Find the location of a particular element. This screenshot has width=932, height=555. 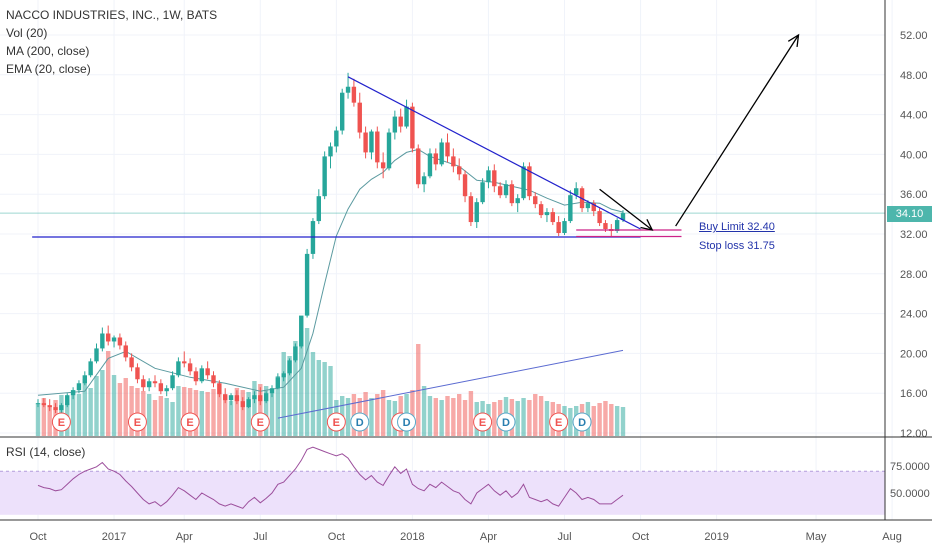

descending-trendline is located at coordinates (494, 153).